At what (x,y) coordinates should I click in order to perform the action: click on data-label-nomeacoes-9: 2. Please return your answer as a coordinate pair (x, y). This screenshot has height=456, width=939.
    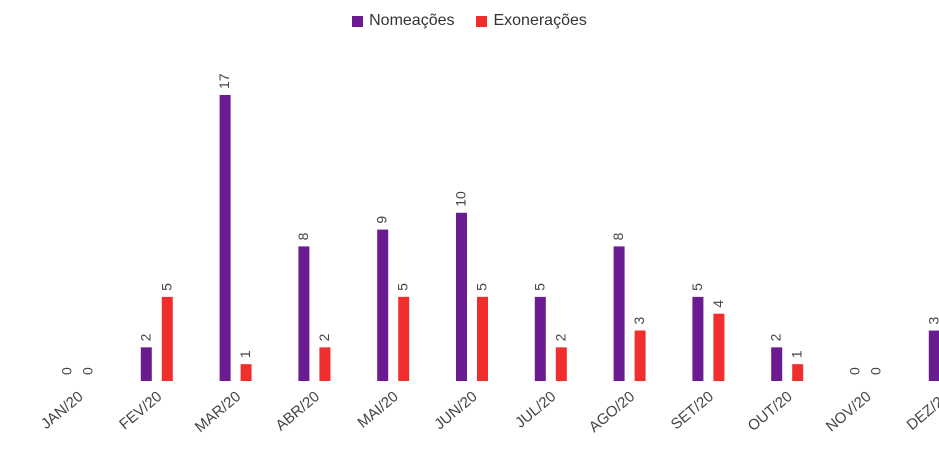
    Looking at the image, I should click on (776, 337).